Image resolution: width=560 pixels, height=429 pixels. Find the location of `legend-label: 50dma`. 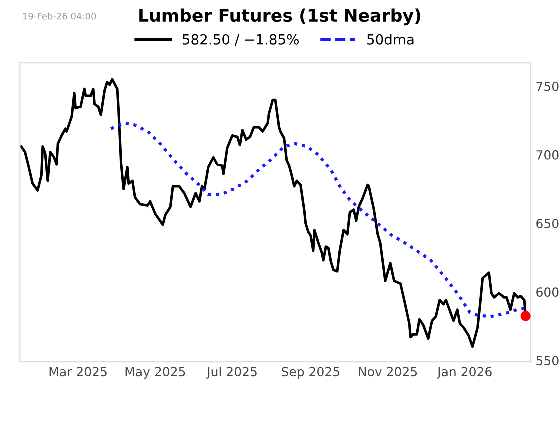

legend-label: 50dma is located at coordinates (391, 39).